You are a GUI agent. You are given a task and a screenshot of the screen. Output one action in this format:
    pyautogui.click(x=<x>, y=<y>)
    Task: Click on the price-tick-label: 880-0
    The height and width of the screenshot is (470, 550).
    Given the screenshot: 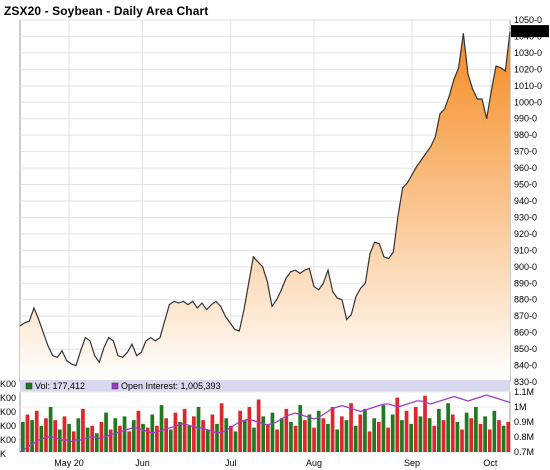 What is the action you would take?
    pyautogui.click(x=525, y=300)
    